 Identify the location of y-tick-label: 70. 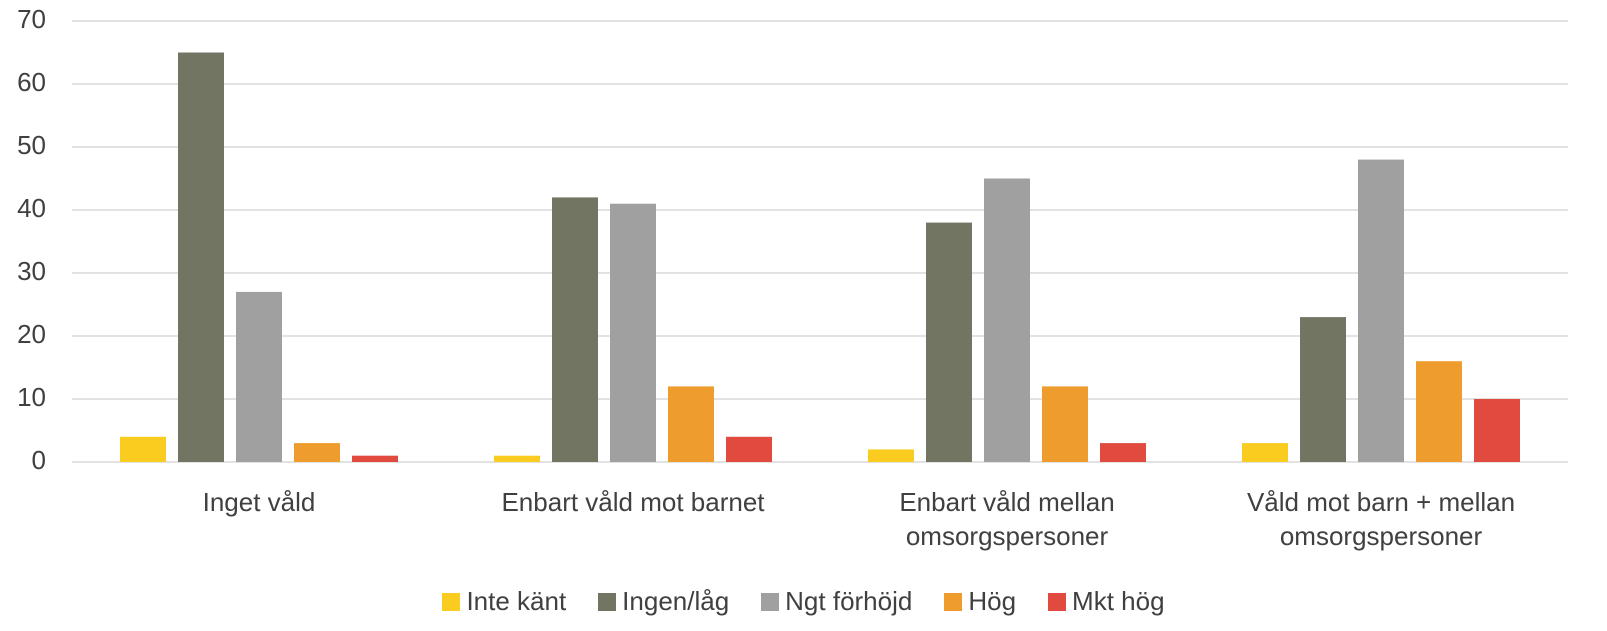
(31, 19).